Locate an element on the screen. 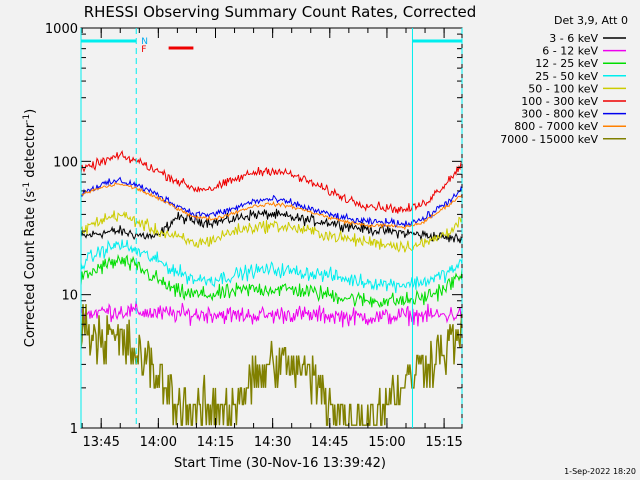 The height and width of the screenshot is (480, 640). x-tick-label-2: 14:00 is located at coordinates (158, 442).